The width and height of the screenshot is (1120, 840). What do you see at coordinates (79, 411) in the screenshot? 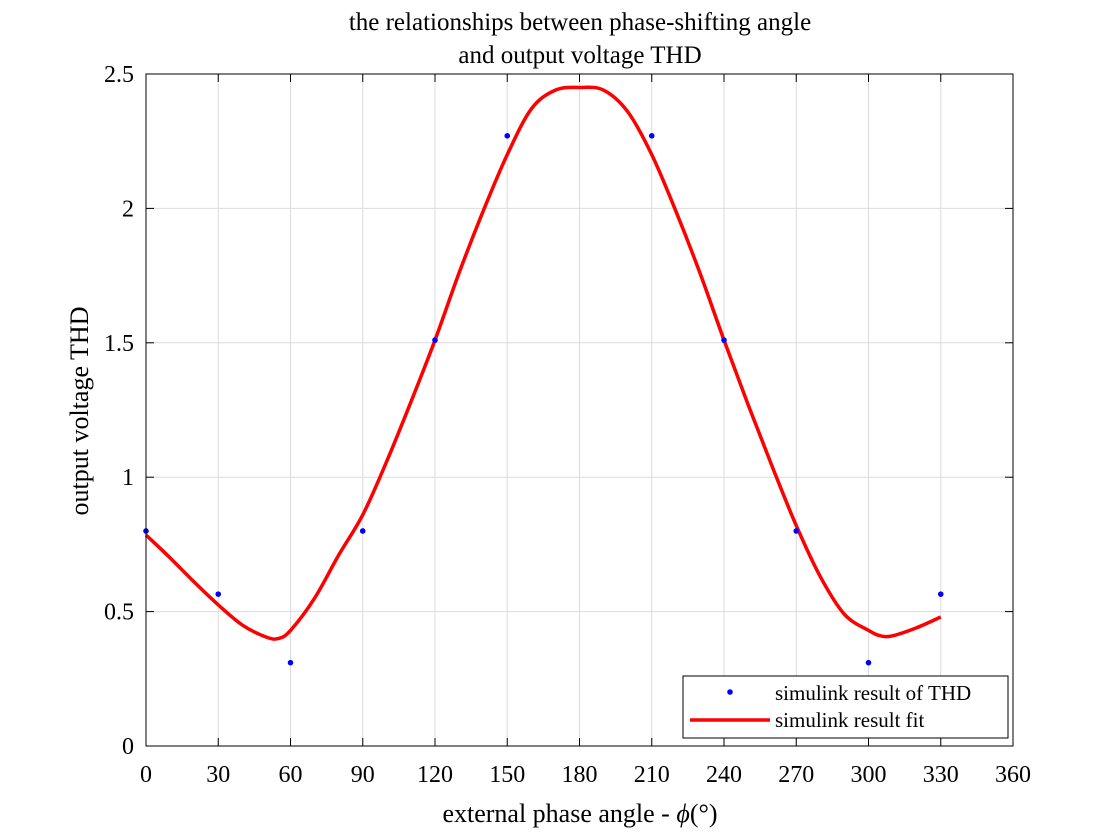
I see `y-axis-label: output voltage THD` at bounding box center [79, 411].